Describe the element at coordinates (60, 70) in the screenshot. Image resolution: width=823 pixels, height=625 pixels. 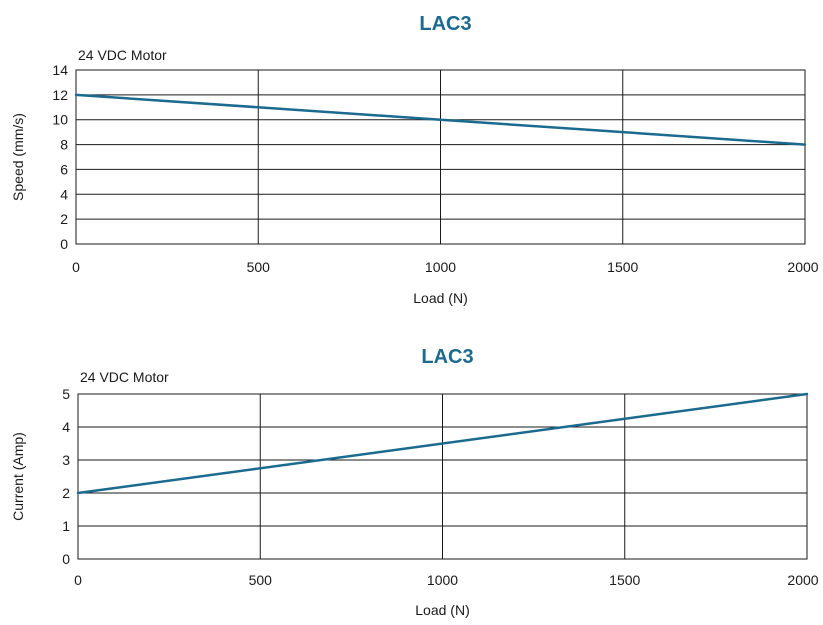
I see `y-tick-label: 14` at that location.